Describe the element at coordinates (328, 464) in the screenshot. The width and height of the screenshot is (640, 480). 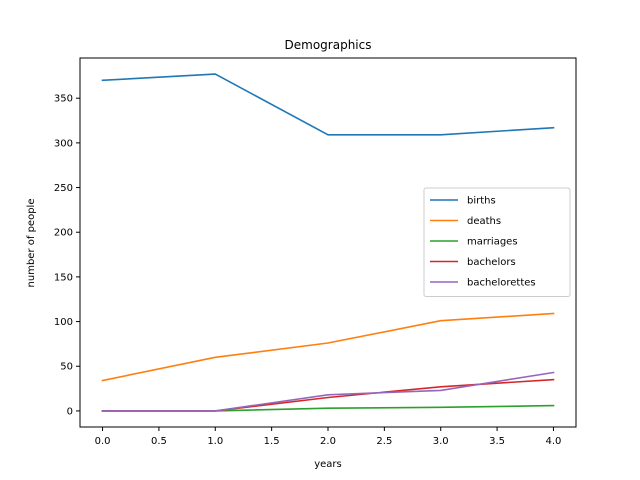
I see `x-axis-label: years` at that location.